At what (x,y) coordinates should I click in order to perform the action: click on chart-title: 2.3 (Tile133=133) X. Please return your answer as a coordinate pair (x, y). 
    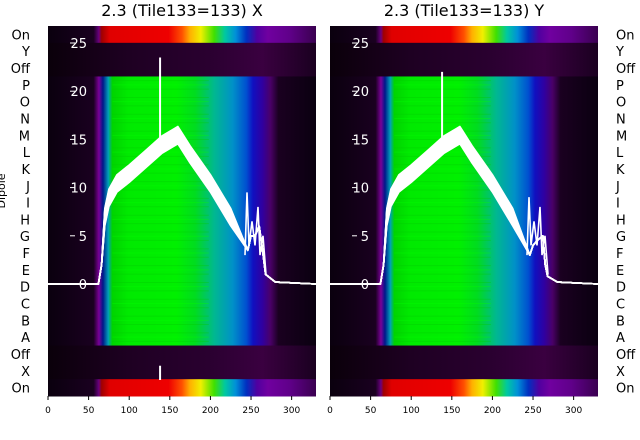
    Looking at the image, I should click on (182, 10).